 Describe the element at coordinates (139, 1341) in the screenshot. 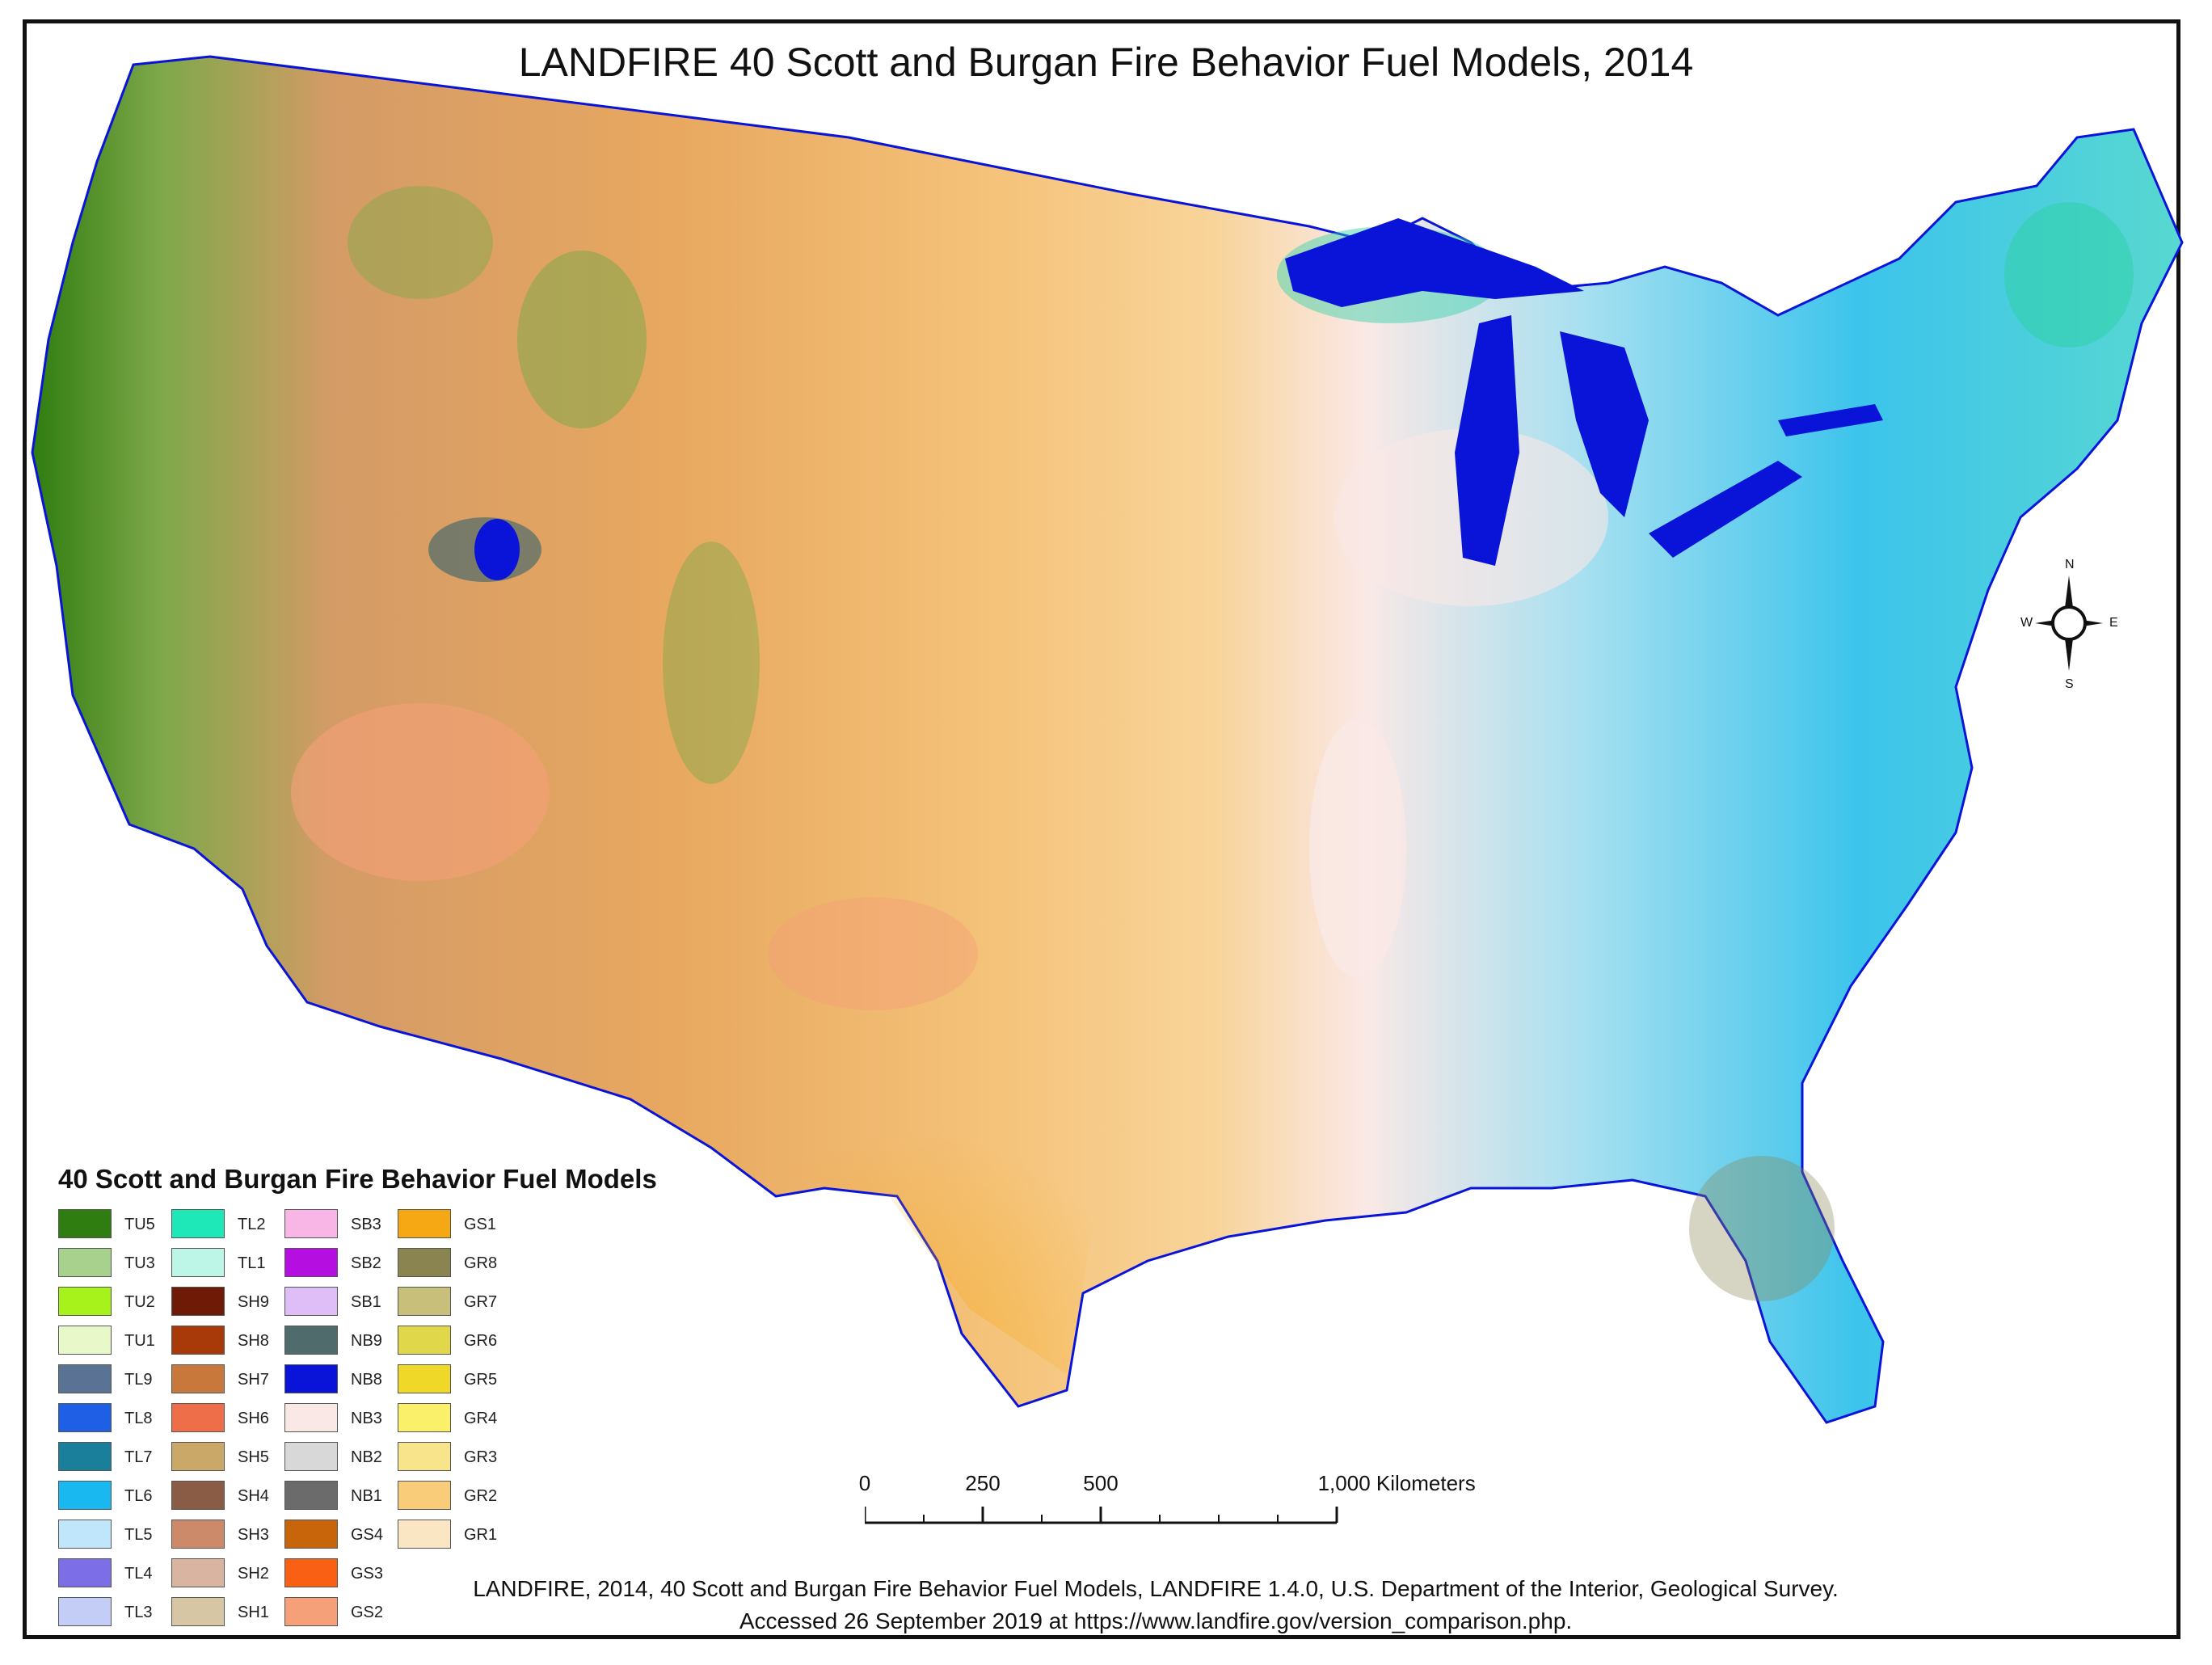

I see `legend-label: TU1` at that location.